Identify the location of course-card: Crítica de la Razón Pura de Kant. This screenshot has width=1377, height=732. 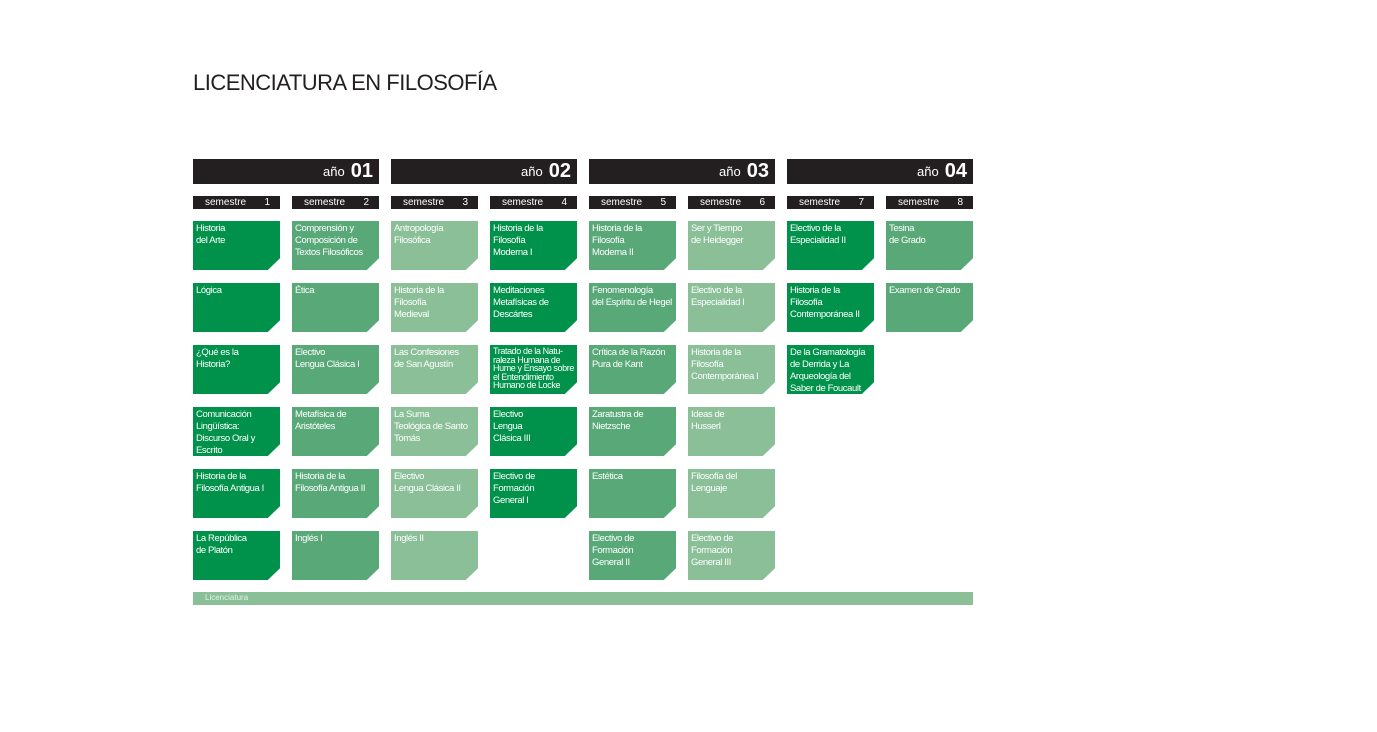
(632, 369).